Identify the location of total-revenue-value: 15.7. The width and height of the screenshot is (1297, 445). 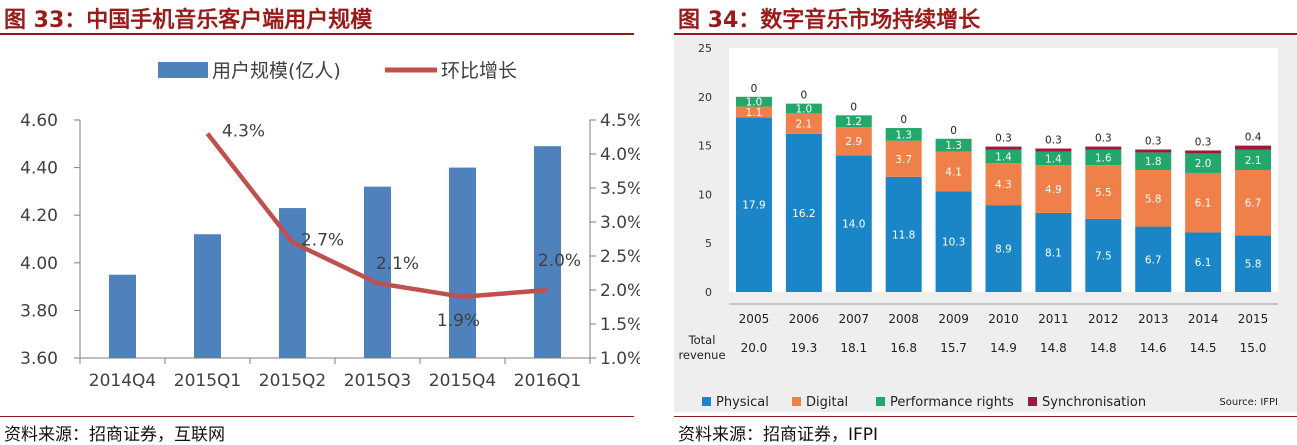
(953, 348).